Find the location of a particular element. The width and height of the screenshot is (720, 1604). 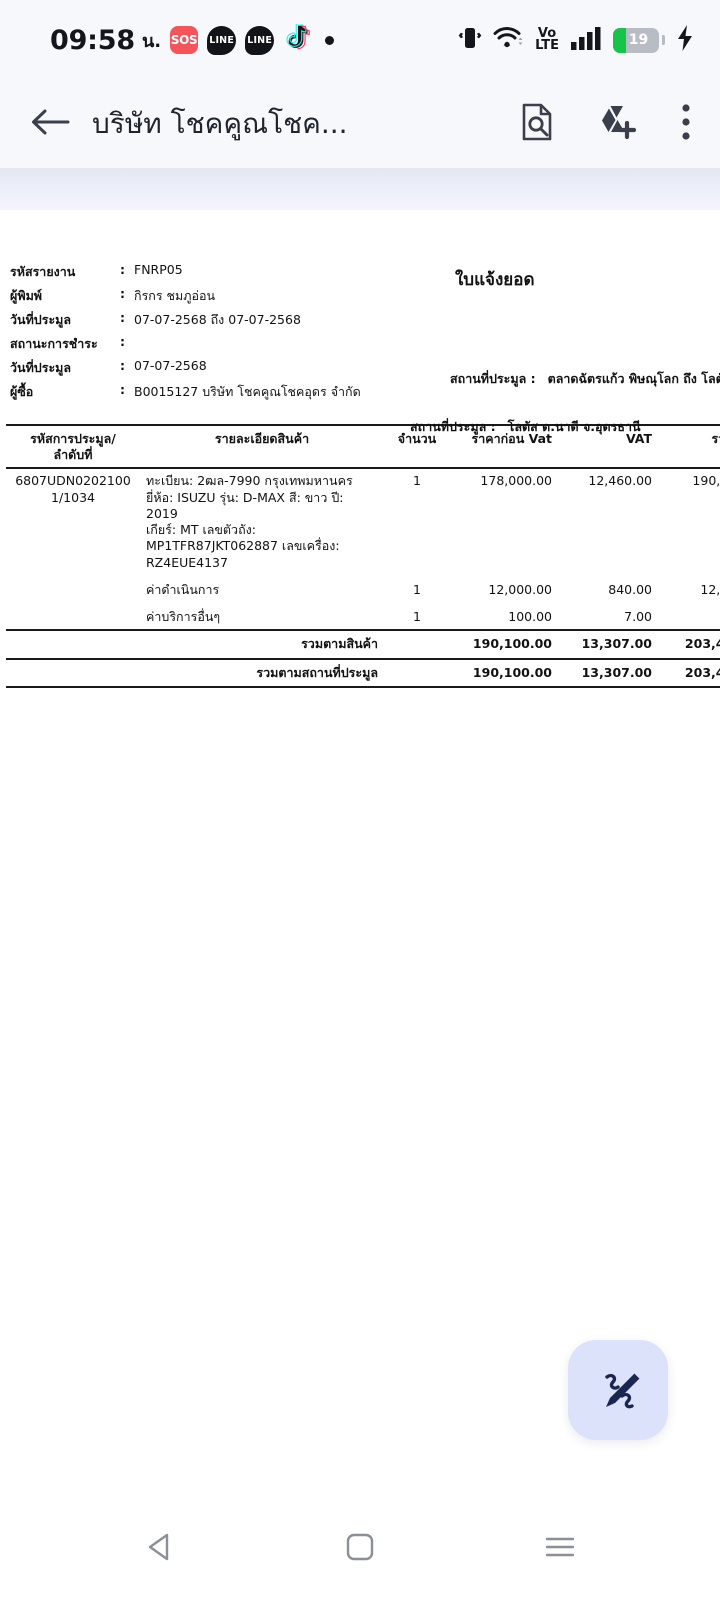

line-icon-2: LINE is located at coordinates (260, 40).